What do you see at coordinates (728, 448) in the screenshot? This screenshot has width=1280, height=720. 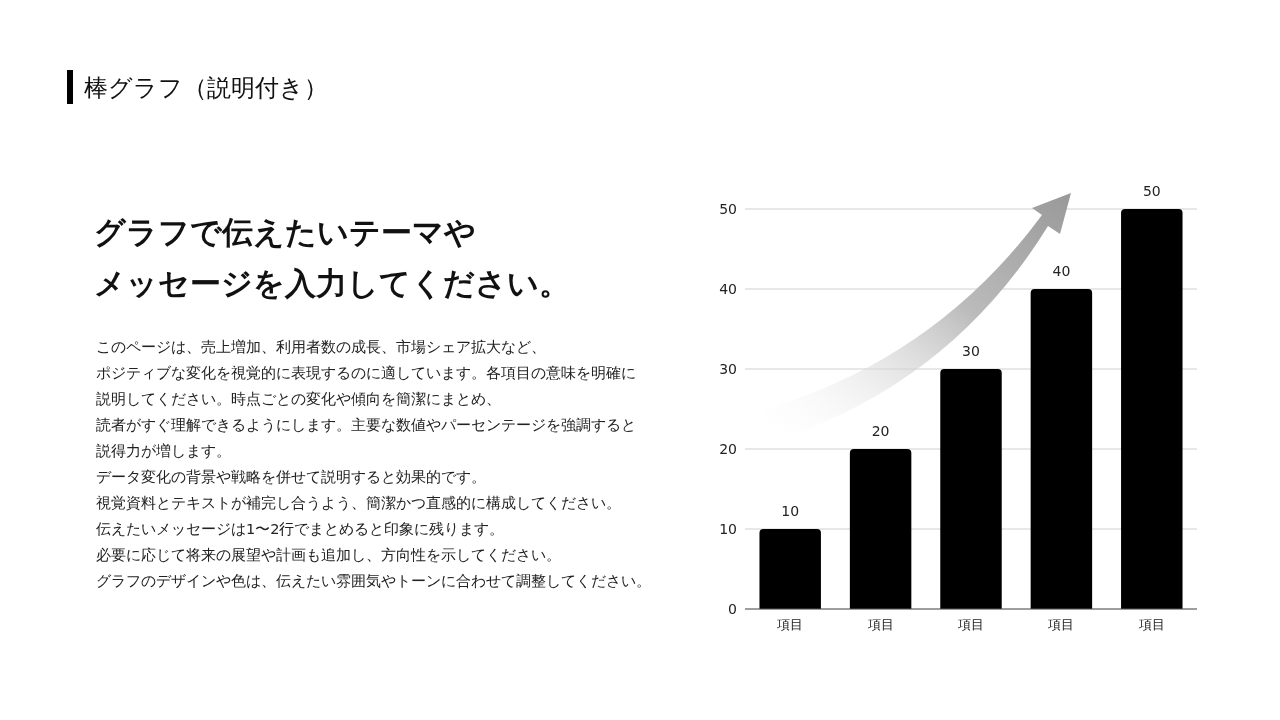 I see `y-tick-label: 20` at bounding box center [728, 448].